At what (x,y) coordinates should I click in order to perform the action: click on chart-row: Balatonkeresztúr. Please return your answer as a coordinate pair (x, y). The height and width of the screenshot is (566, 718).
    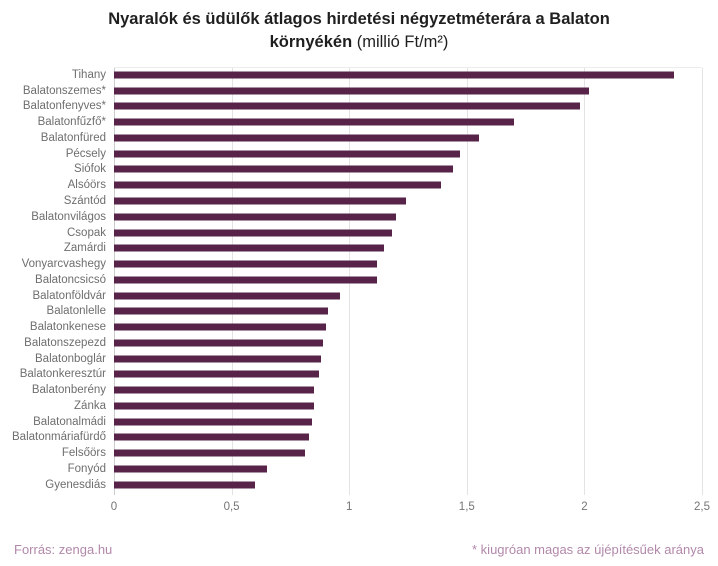
    Looking at the image, I should click on (359, 375).